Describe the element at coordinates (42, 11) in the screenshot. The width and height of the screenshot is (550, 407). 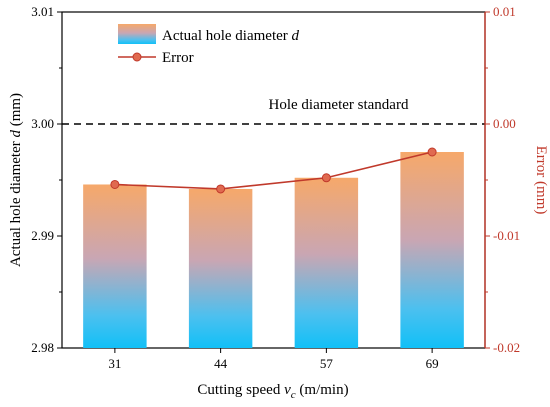
I see `y-tick-label: 3.01` at that location.